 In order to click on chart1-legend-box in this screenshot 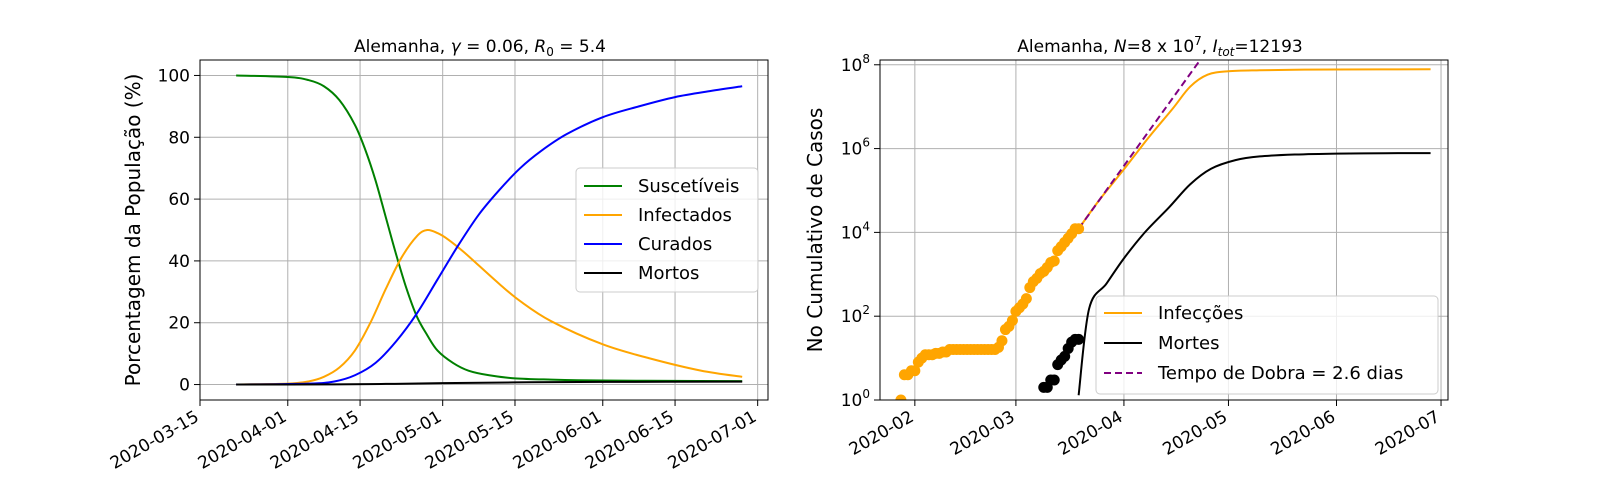, I will do `click(667, 230)`.